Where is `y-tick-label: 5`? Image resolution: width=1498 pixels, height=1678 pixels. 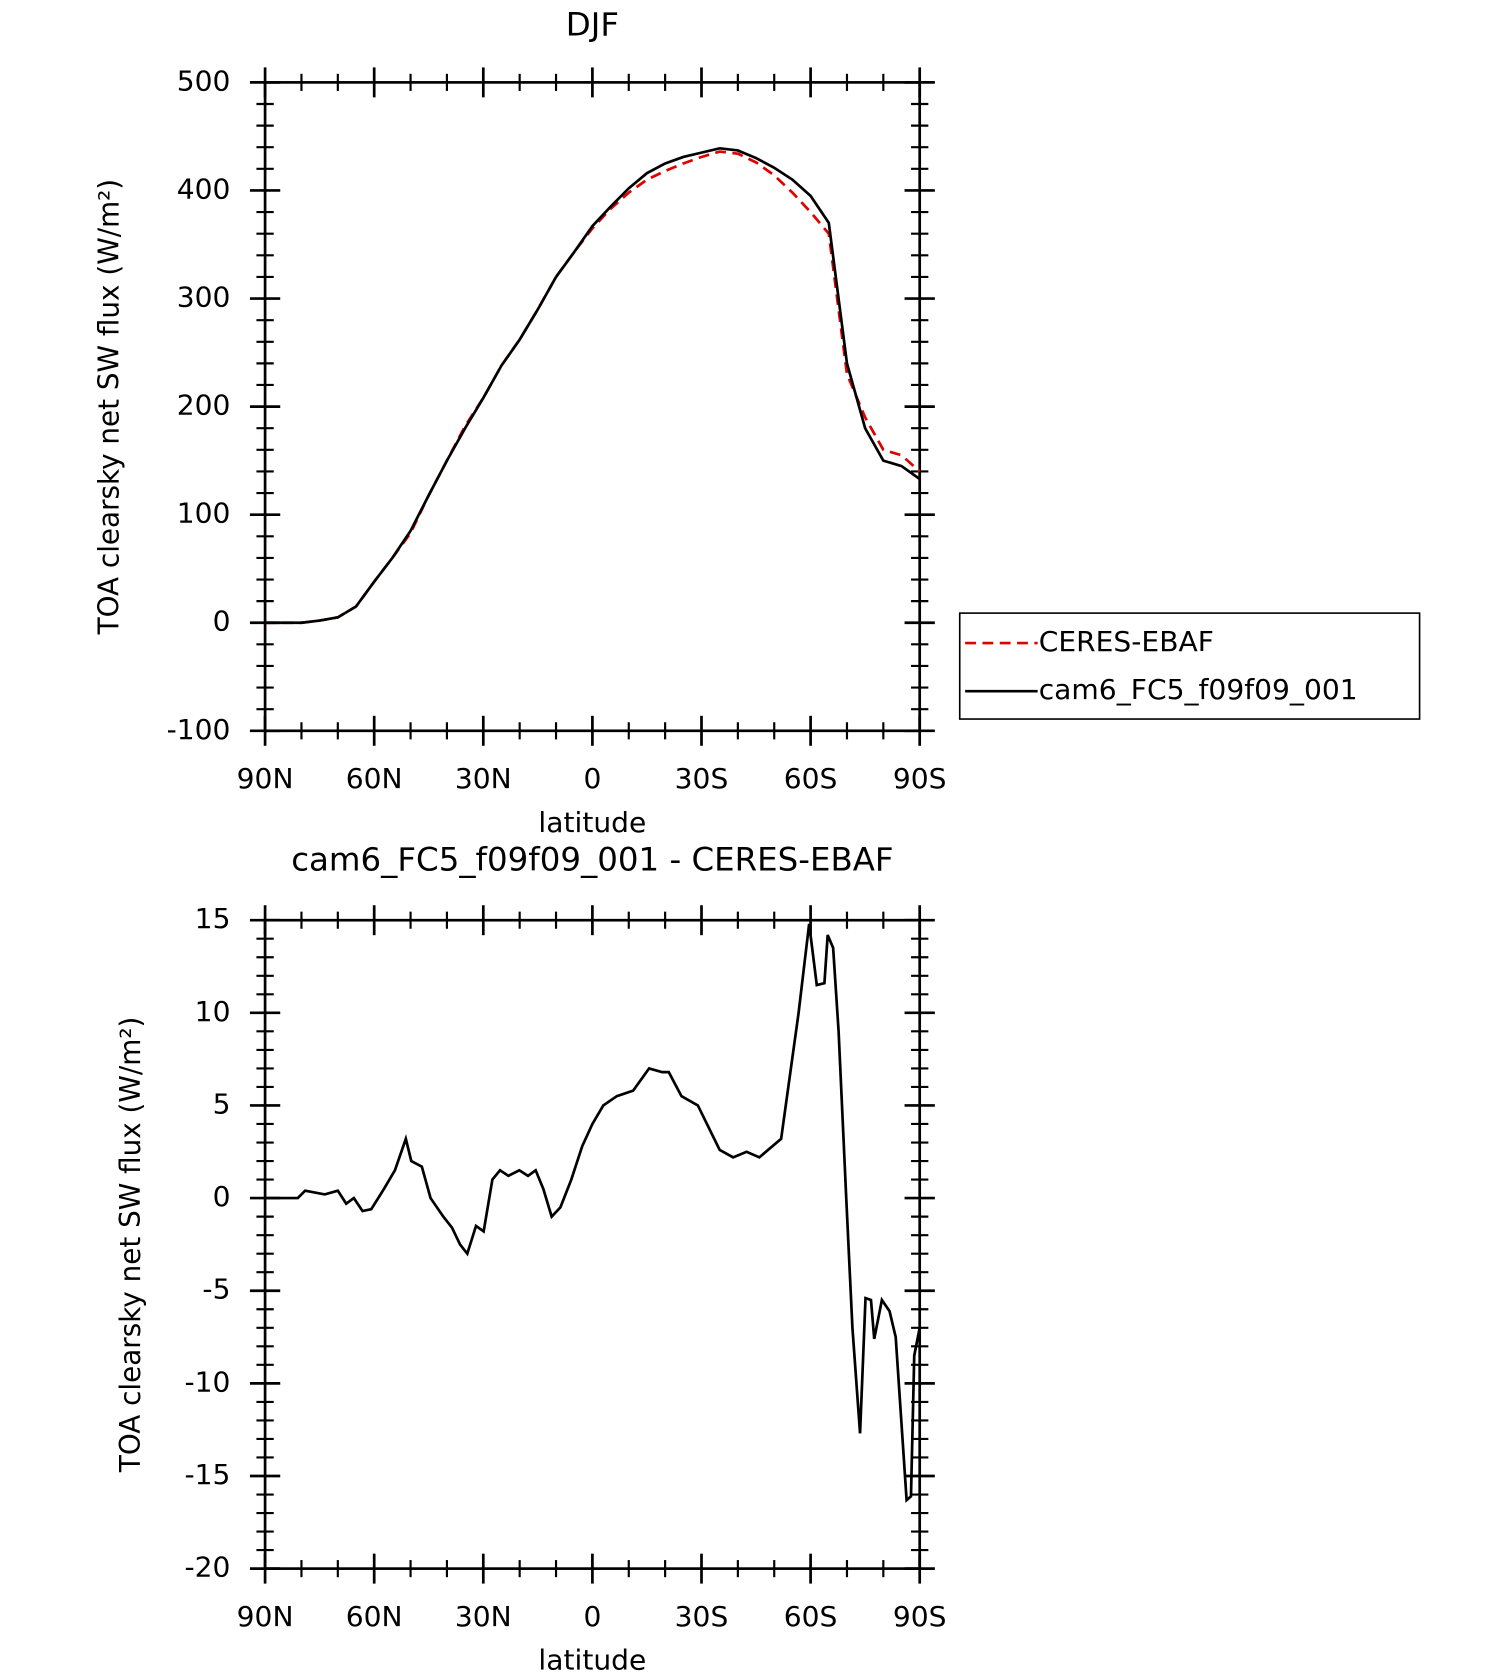 y-tick-label: 5 is located at coordinates (222, 1104).